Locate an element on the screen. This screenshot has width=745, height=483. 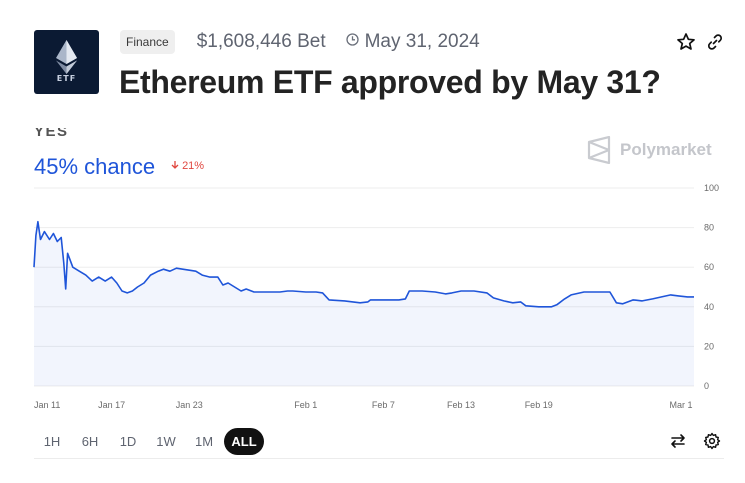
swap-arrows-icon is located at coordinates (678, 441).